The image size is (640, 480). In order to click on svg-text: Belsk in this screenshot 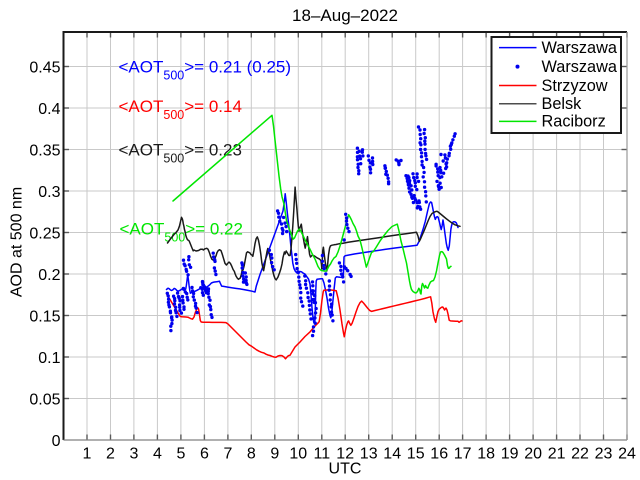, I will do `click(562, 104)`.